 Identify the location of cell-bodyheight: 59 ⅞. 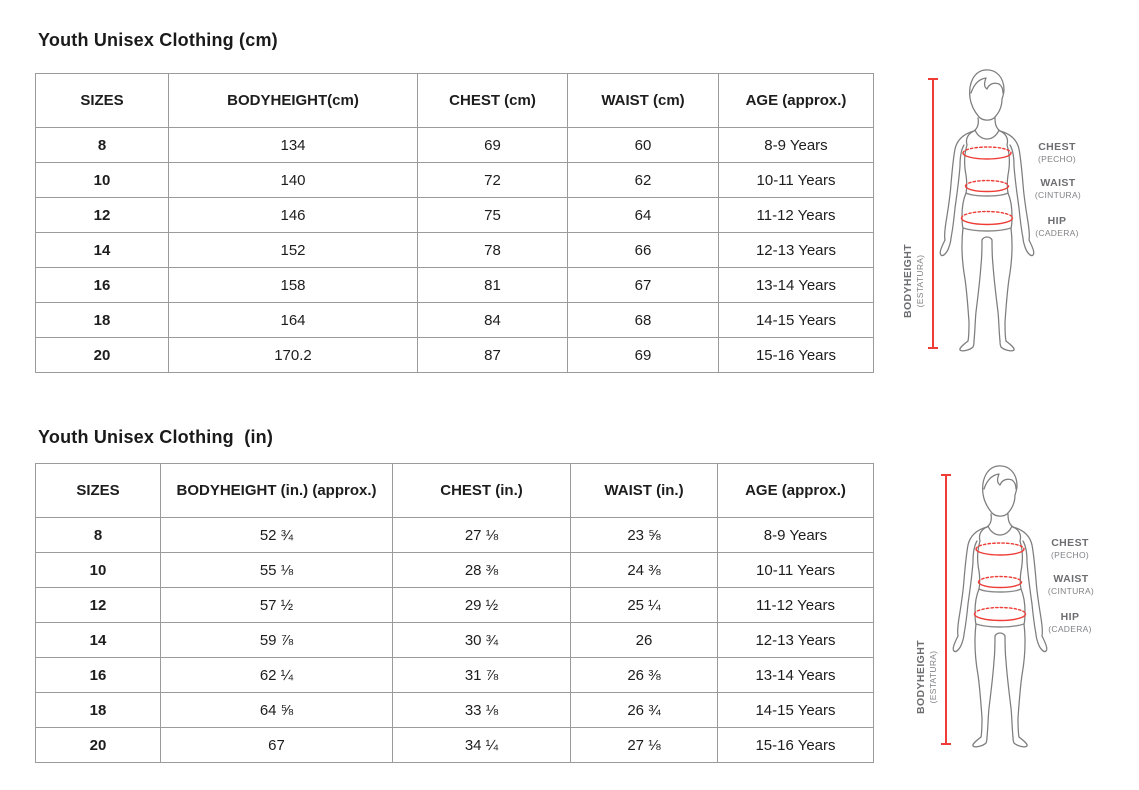
(276, 640).